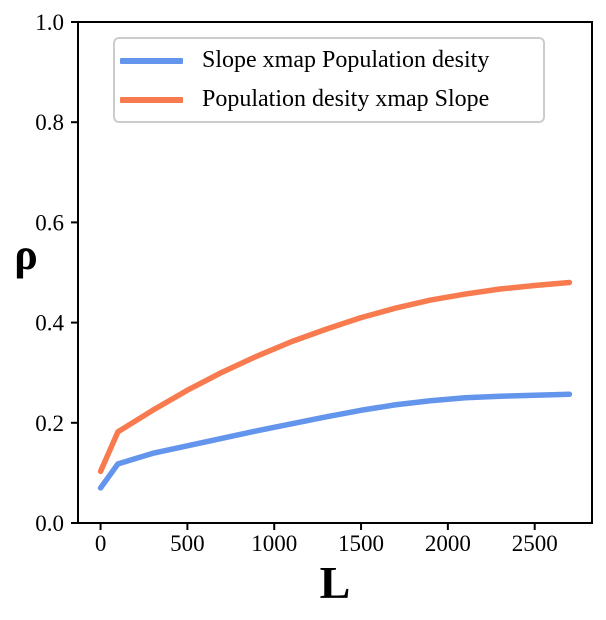  What do you see at coordinates (274, 543) in the screenshot?
I see `x-tick-label: 1000` at bounding box center [274, 543].